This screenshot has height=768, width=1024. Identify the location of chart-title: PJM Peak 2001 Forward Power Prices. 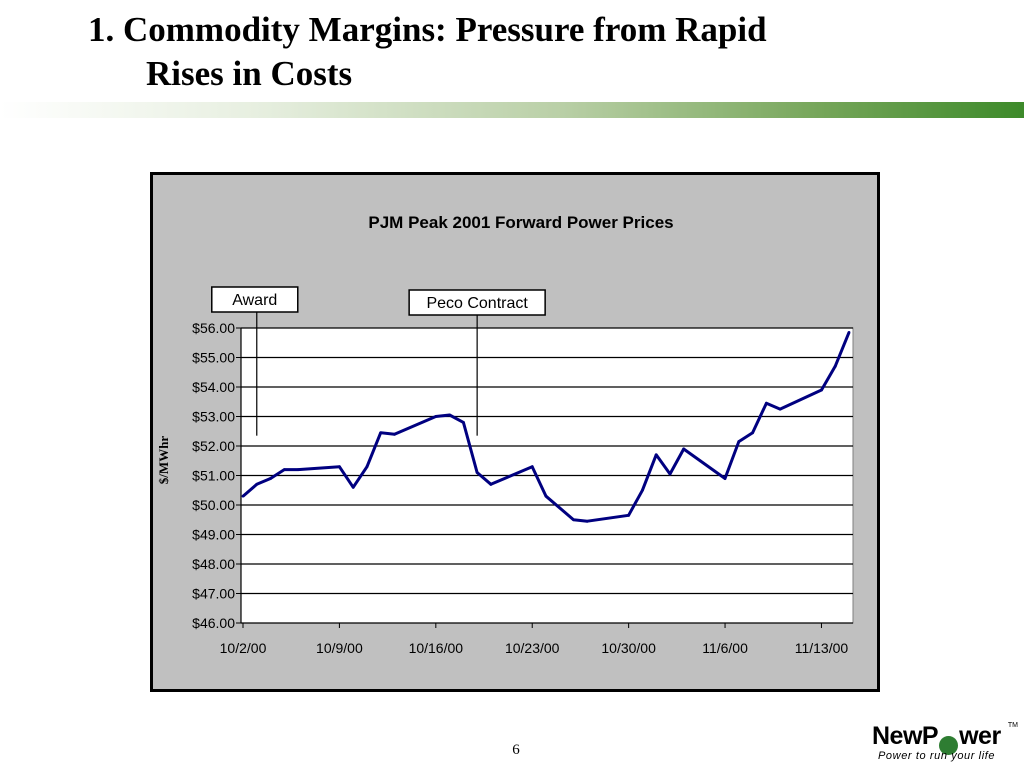
(520, 222).